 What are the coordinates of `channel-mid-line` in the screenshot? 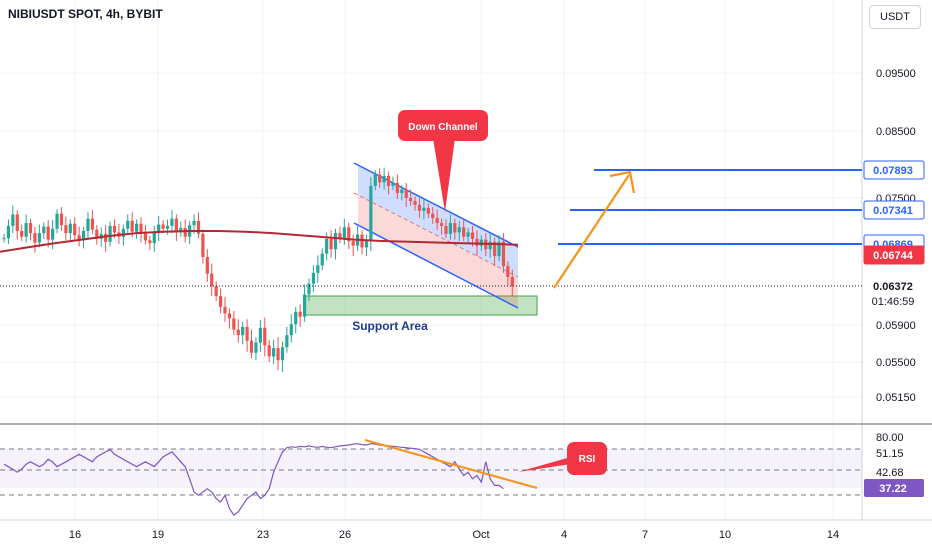 It's located at (436, 235).